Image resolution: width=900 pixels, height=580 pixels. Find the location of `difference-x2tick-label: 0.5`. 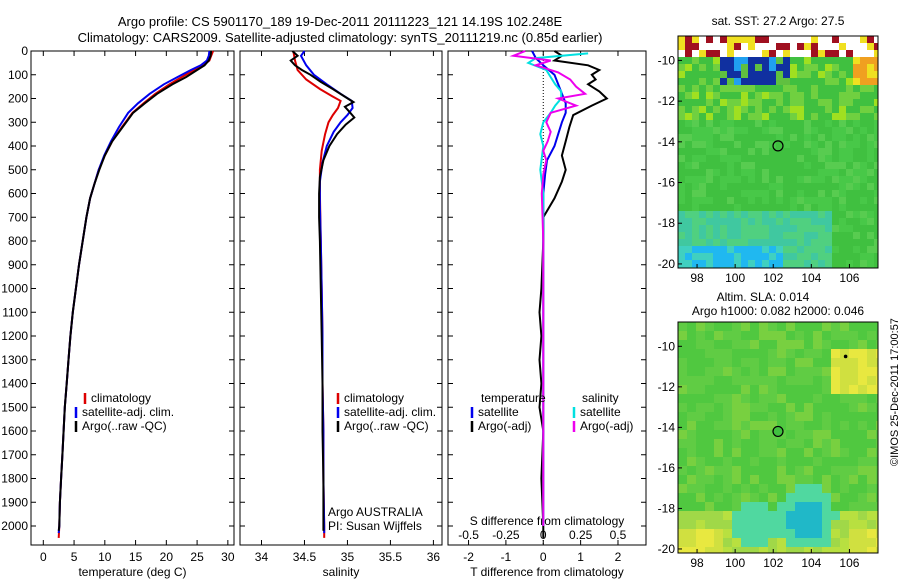

difference-x2tick-label: 0.5 is located at coordinates (618, 535).